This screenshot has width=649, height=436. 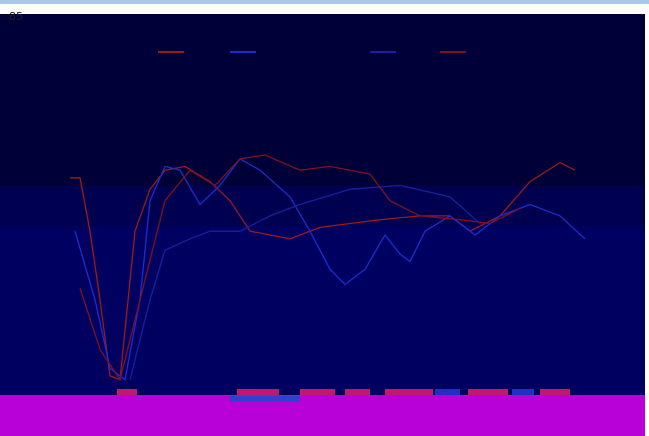 I want to click on plot-band, so click(x=322, y=206).